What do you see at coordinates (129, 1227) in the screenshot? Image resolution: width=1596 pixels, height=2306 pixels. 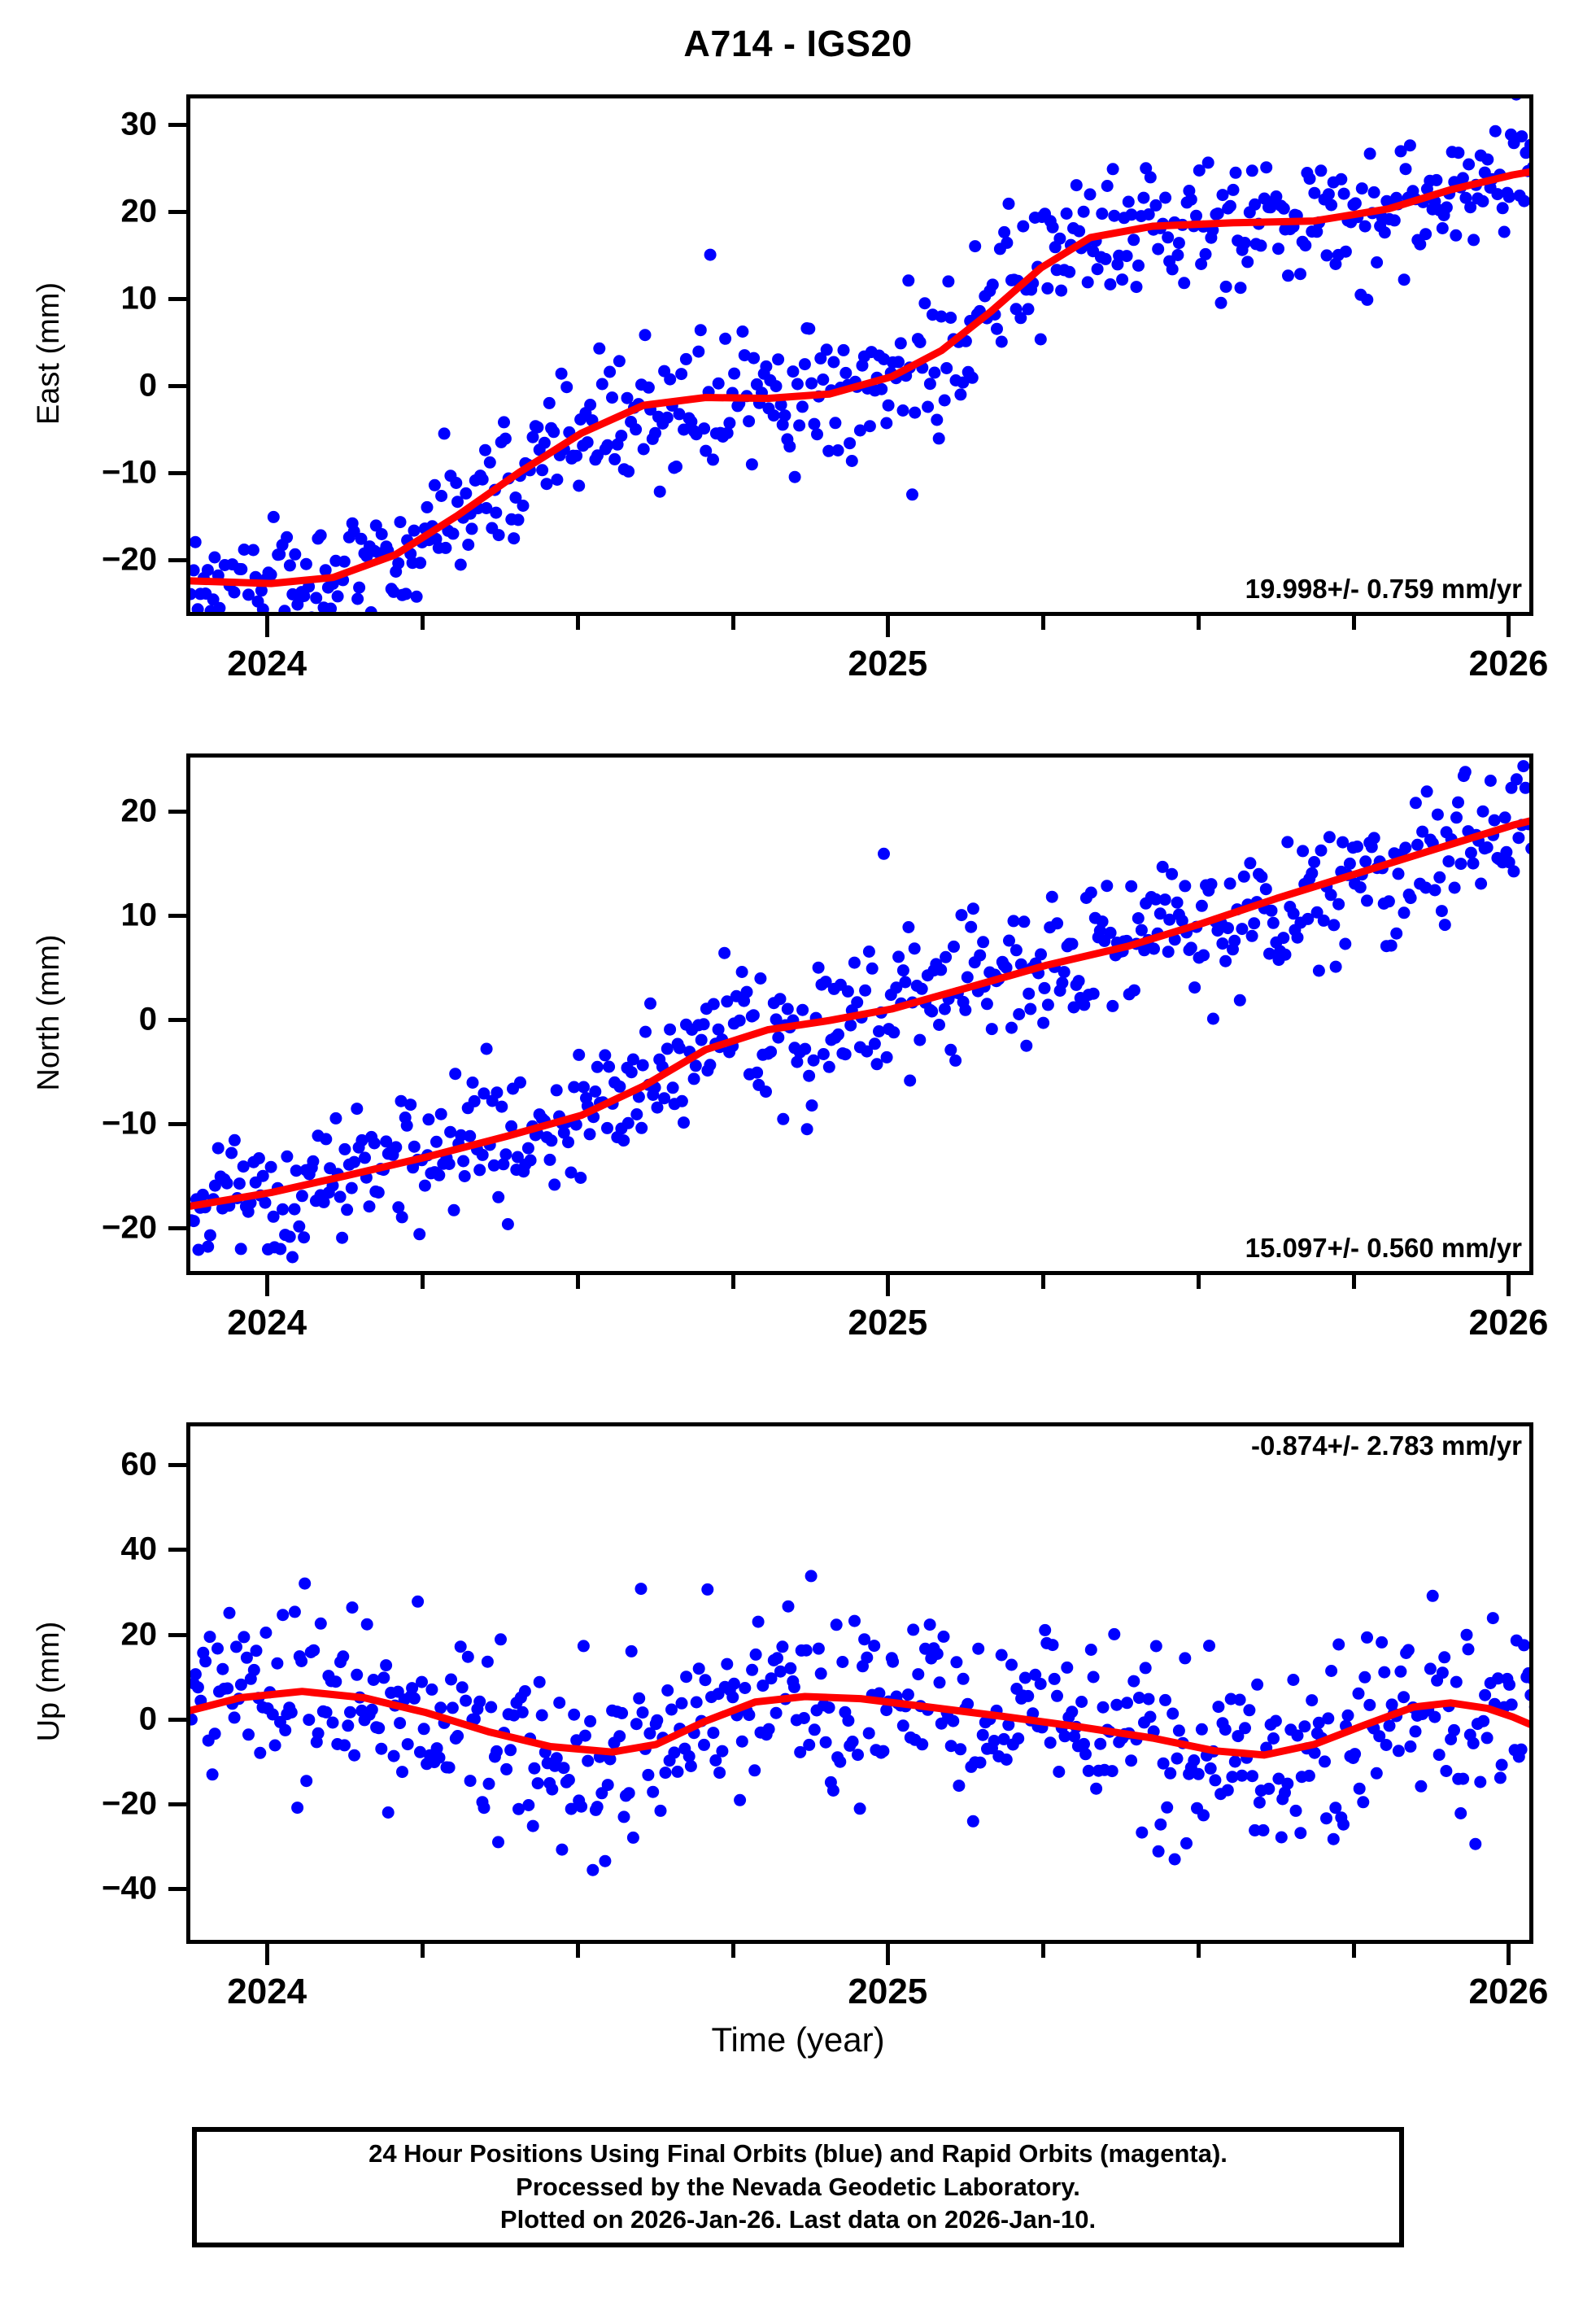 I see `y-tick-label-north: −20` at bounding box center [129, 1227].